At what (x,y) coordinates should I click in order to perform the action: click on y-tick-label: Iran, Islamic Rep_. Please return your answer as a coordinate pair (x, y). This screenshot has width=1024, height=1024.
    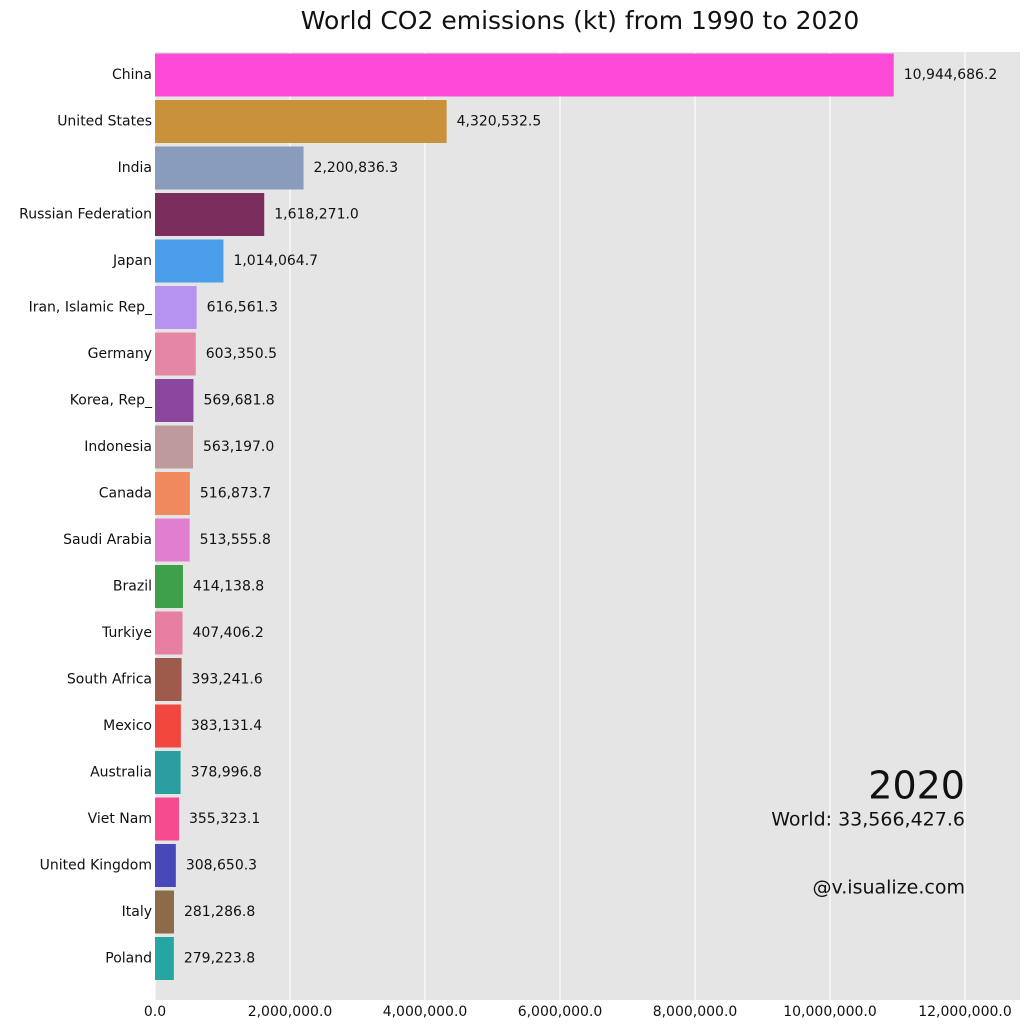
    Looking at the image, I should click on (91, 308).